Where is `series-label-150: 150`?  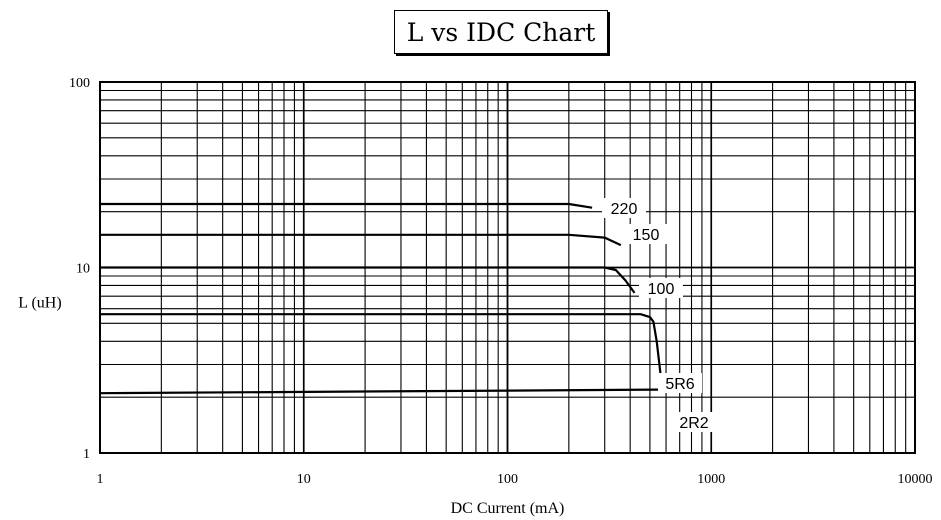 series-label-150: 150 is located at coordinates (646, 235).